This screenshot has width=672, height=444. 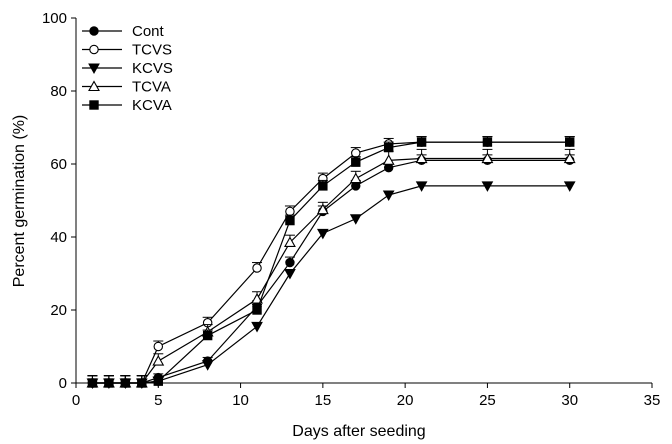 I want to click on legend-item-cont: Cont, so click(x=123, y=31).